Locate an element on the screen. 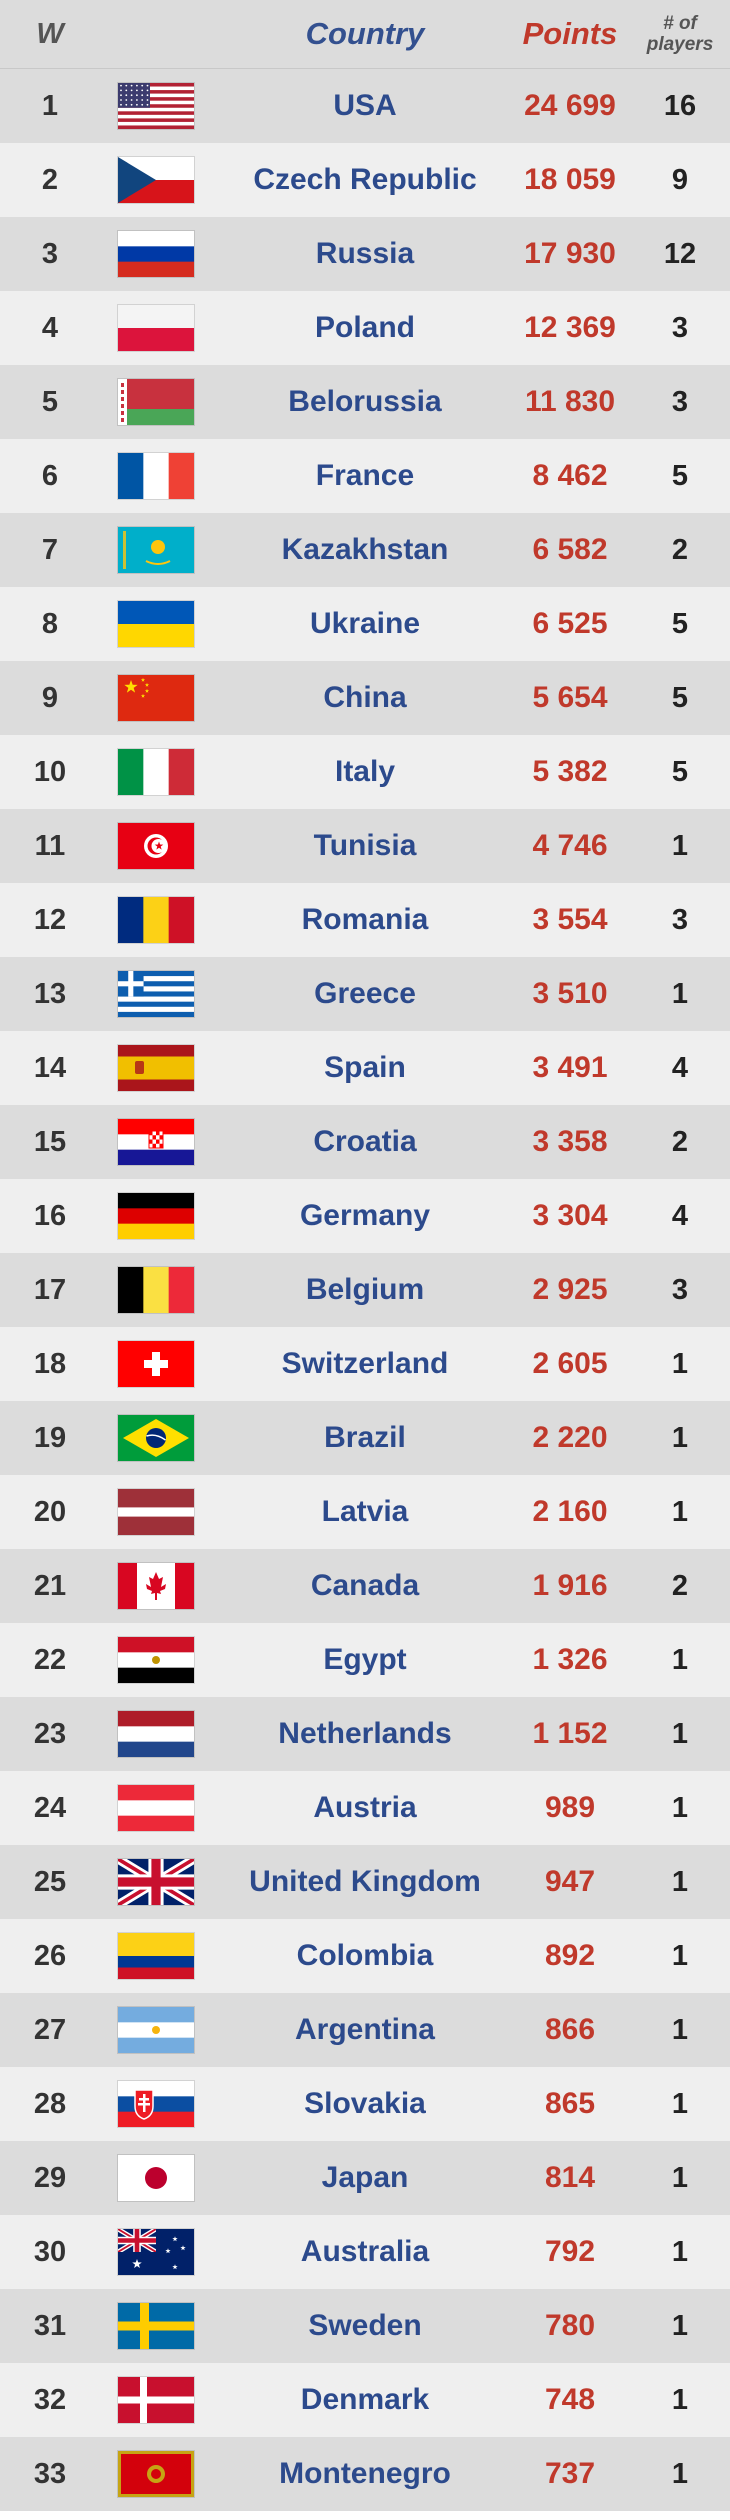 This screenshot has width=730, height=2520. points-cell: 2 605 is located at coordinates (570, 1363).